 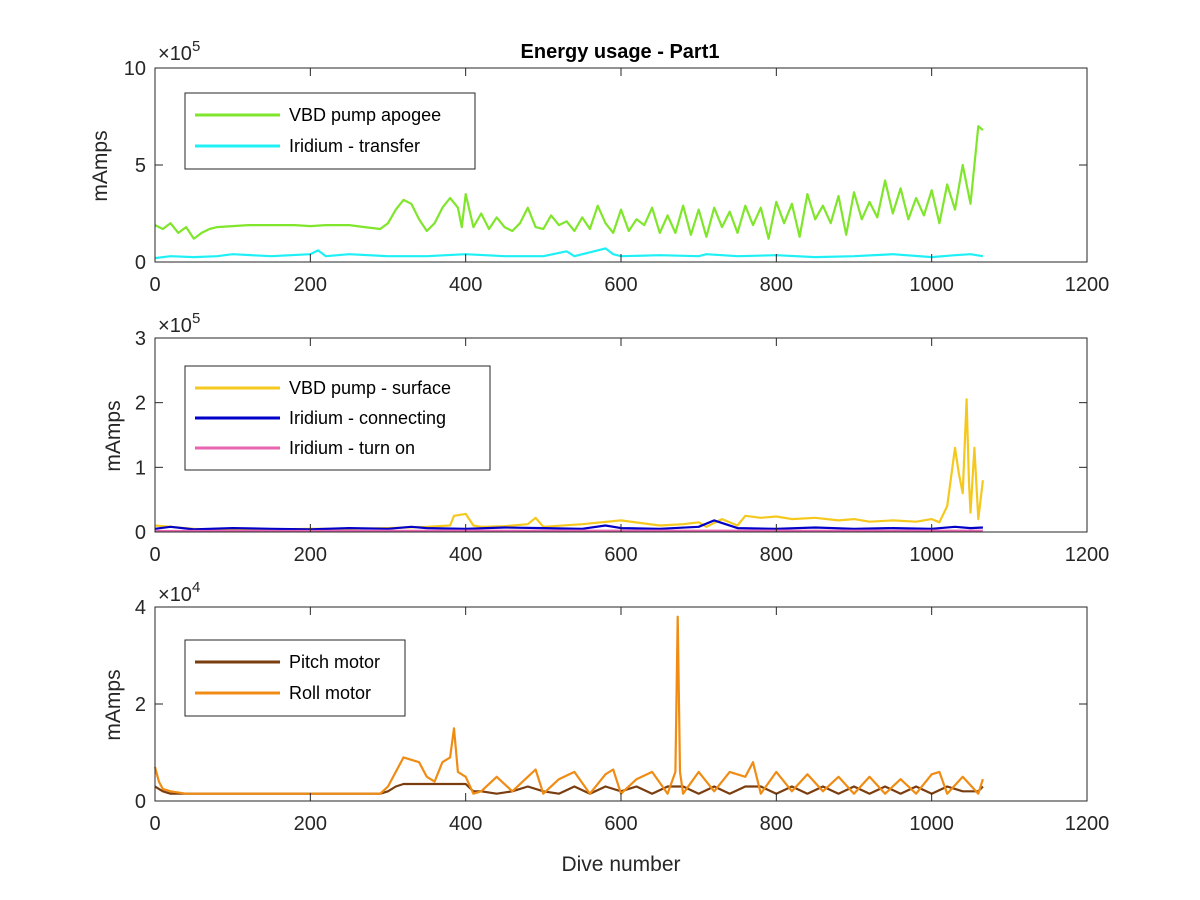 I want to click on y-multiplier-3: ×10⁴, so click(x=179, y=592).